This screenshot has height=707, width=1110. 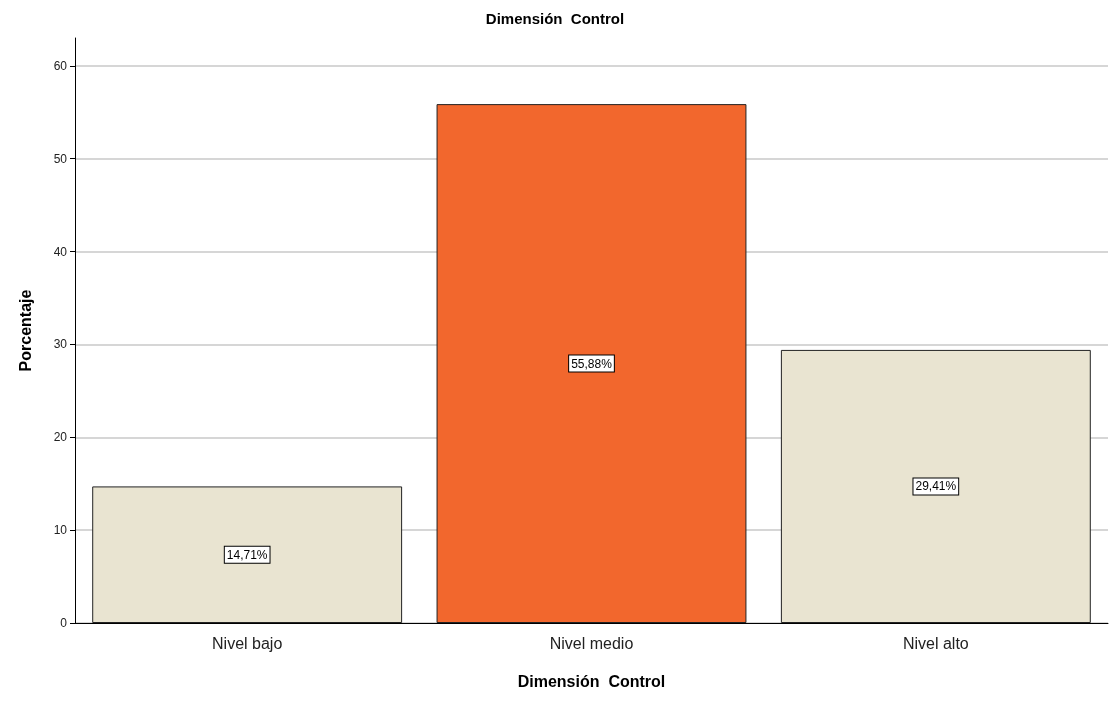 What do you see at coordinates (60, 158) in the screenshot?
I see `y-tick-label: 50` at bounding box center [60, 158].